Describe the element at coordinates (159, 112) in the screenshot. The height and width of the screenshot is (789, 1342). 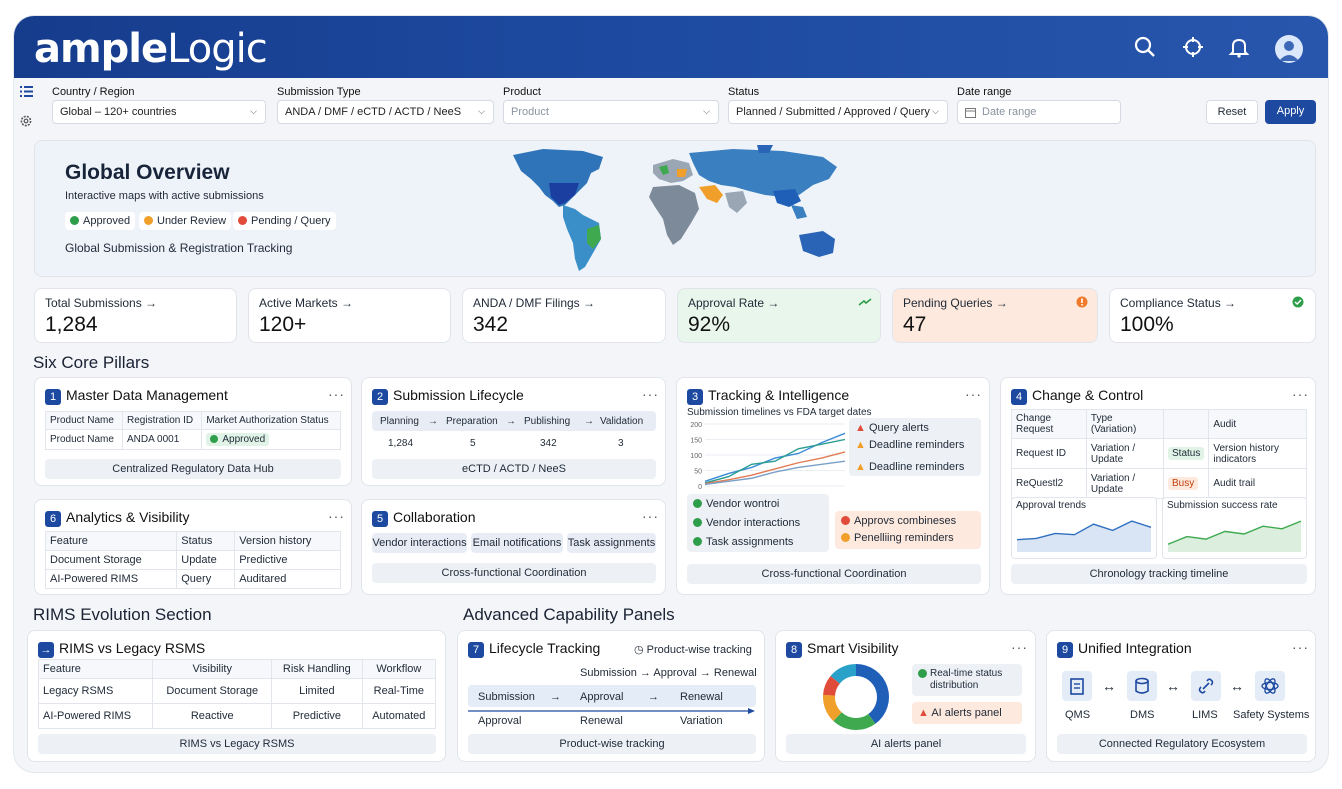
I see `country-select: Global – 120+ countries ⌵` at that location.